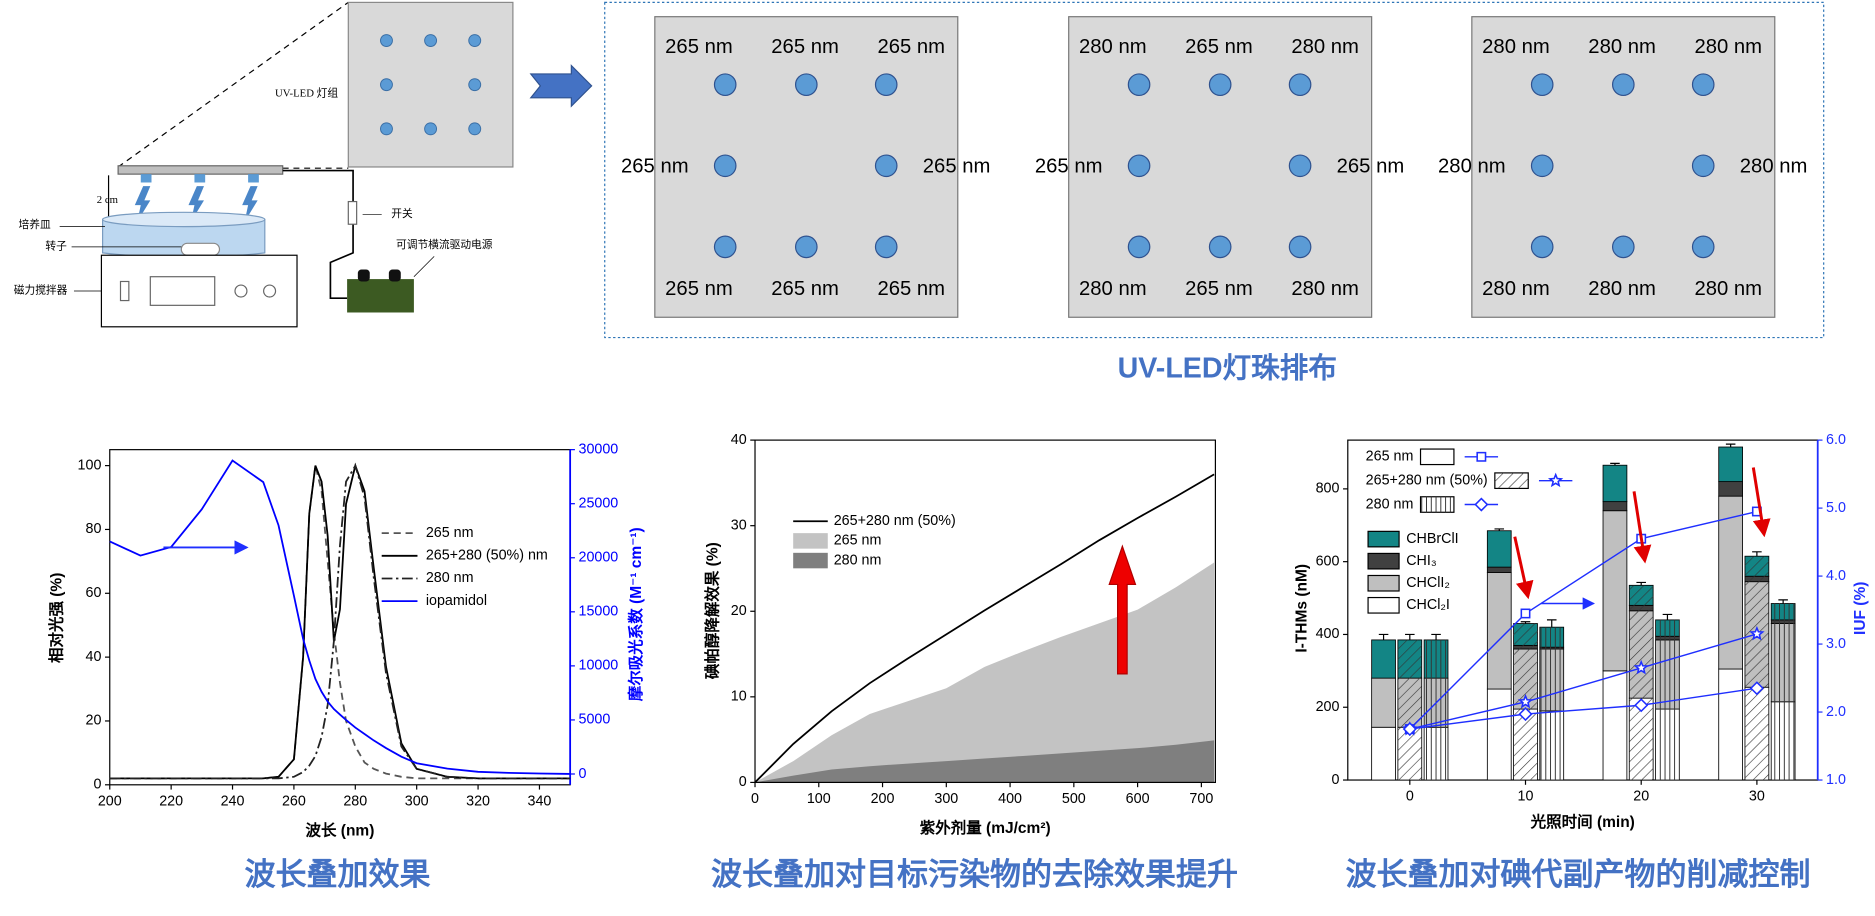 The image size is (1875, 916). What do you see at coordinates (561, 86) in the screenshot?
I see `flow-arrow` at bounding box center [561, 86].